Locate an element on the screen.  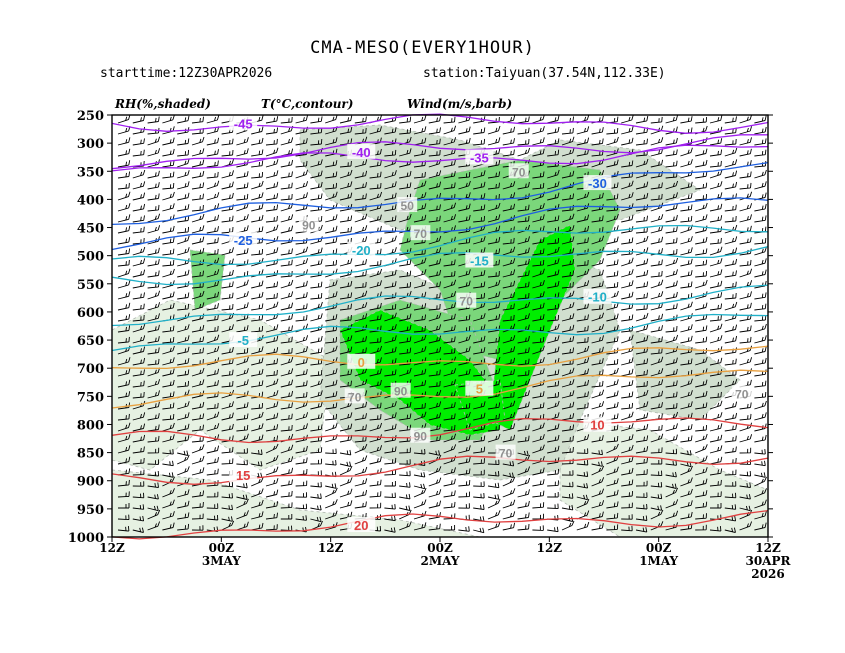
y-tick-label: 900 is located at coordinates (90, 482).